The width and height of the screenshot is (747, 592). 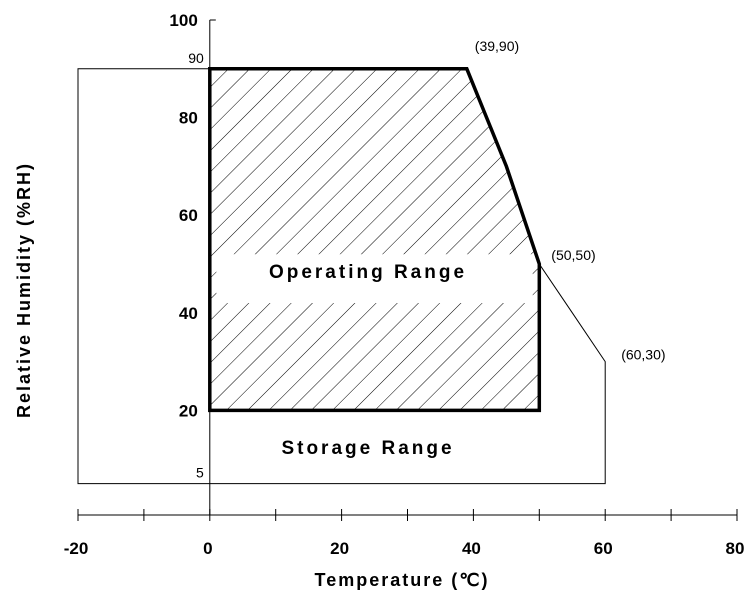 I want to click on point-annotation: (60,30), so click(x=643, y=355).